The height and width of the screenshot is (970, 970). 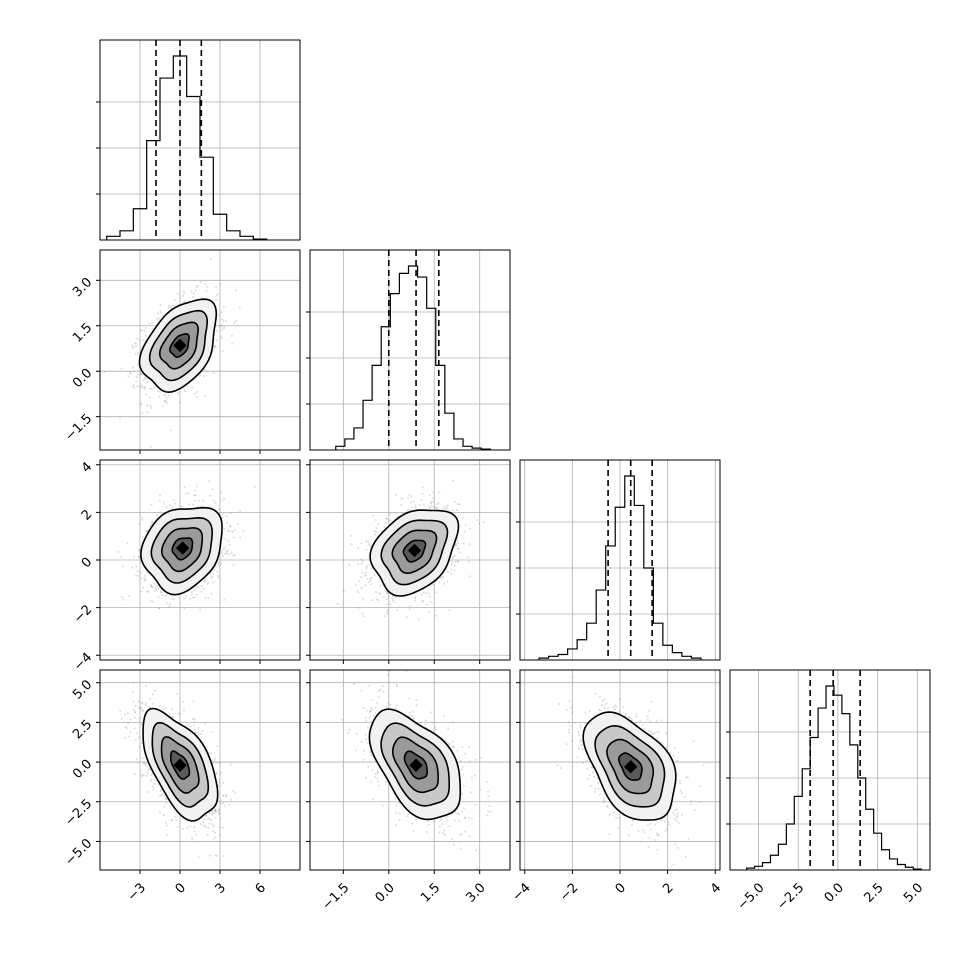 I want to click on xtick-label-param-0-2: 3, so click(x=221, y=888).